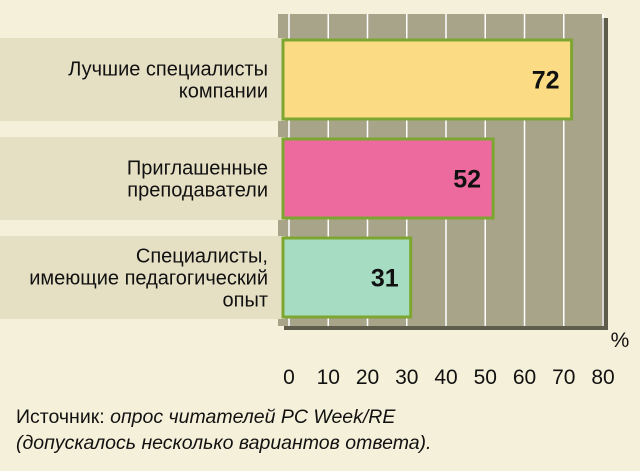 The height and width of the screenshot is (471, 640). Describe the element at coordinates (602, 377) in the screenshot. I see `x-tick-label: 80` at that location.